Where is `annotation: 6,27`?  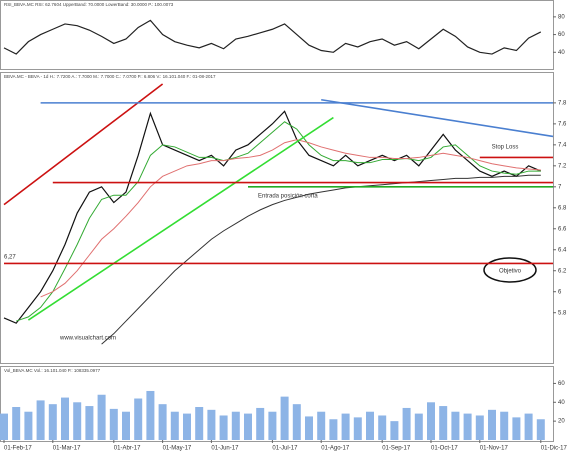 annotation: 6,27 is located at coordinates (10, 258).